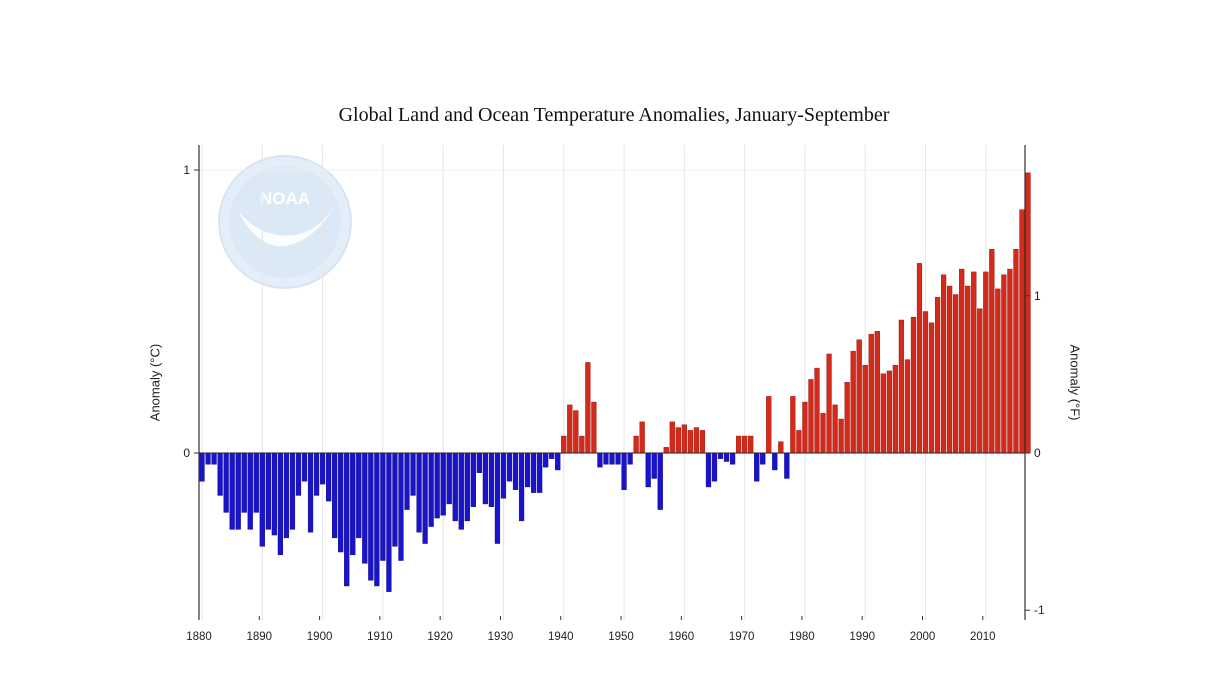 The height and width of the screenshot is (696, 1228). What do you see at coordinates (901, 386) in the screenshot?
I see `bar-1996` at bounding box center [901, 386].